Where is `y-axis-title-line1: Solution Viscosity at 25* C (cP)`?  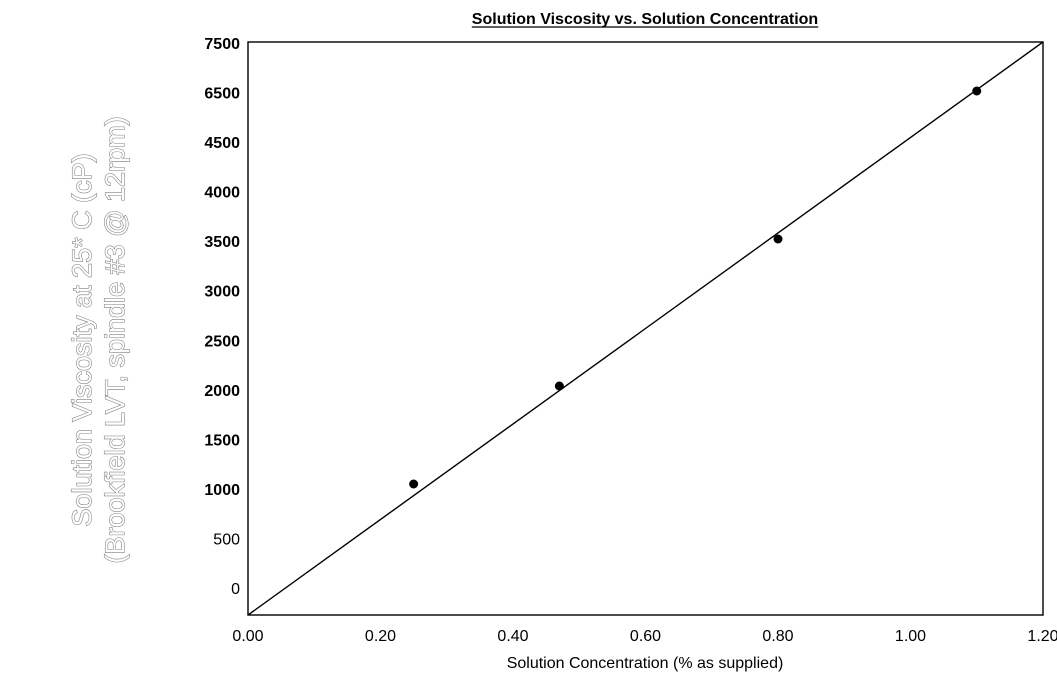
y-axis-title-line1: Solution Viscosity at 25* C (cP) is located at coordinates (82, 339).